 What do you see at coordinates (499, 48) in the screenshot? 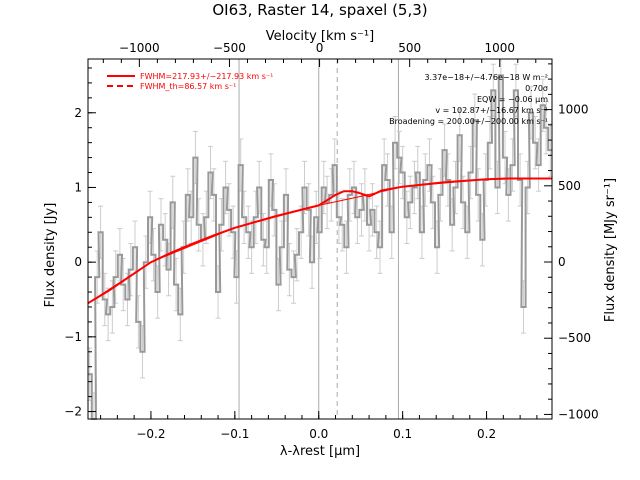
I see `top-tick-label: 1000` at bounding box center [499, 48].